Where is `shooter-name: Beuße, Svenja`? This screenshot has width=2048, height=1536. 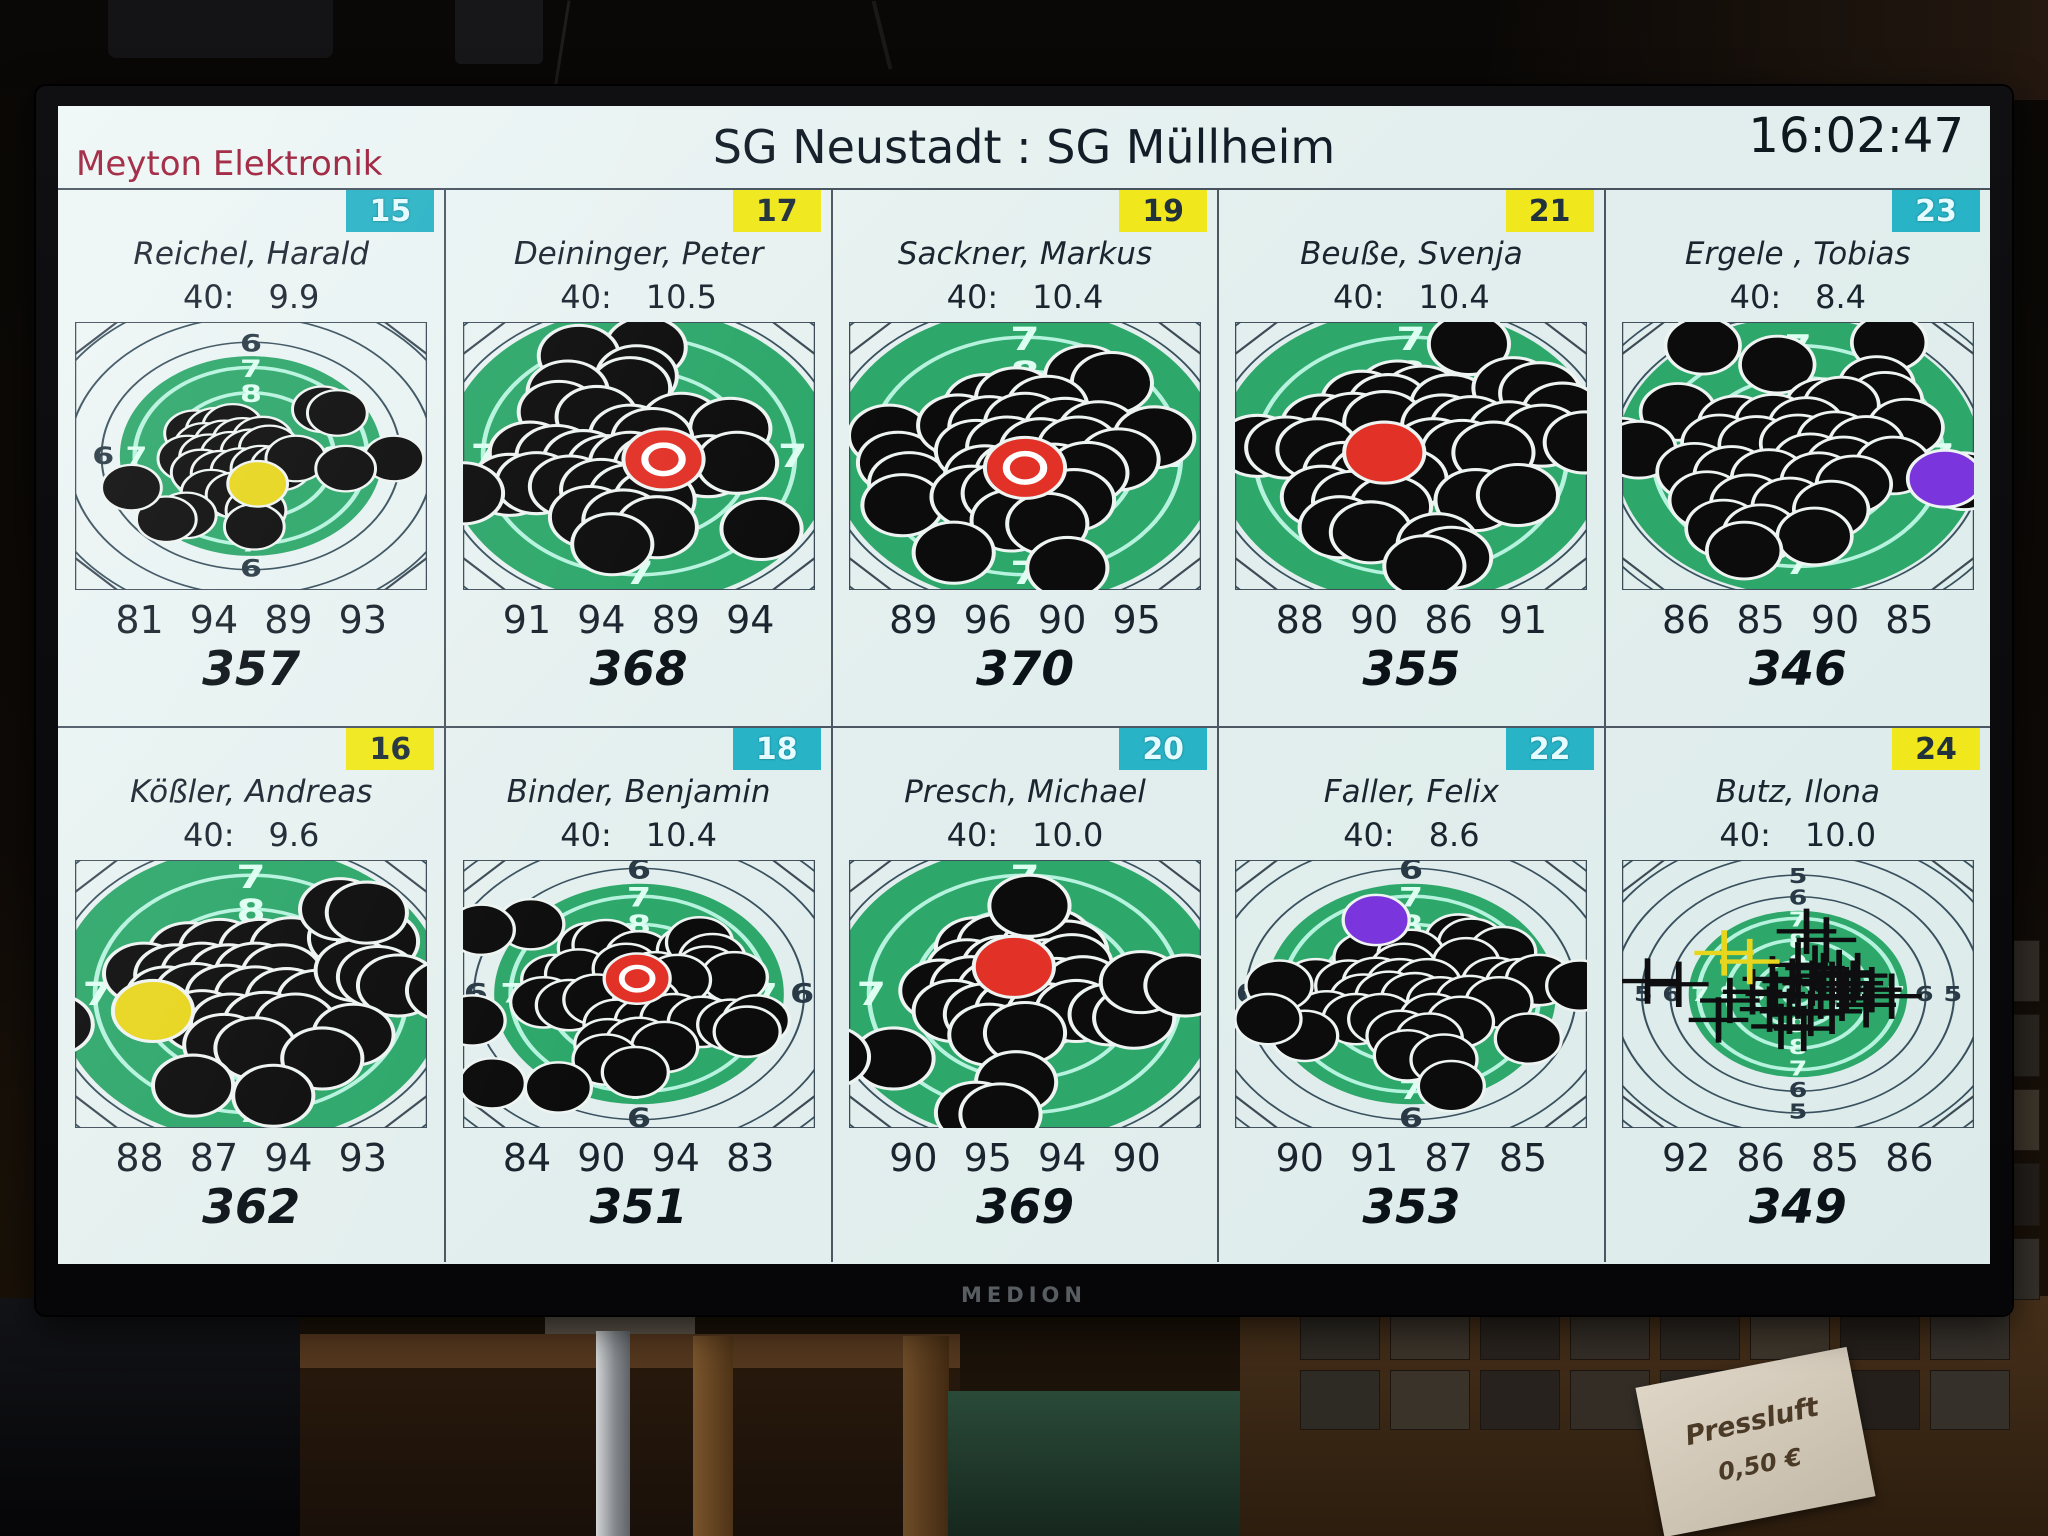 shooter-name: Beuße, Svenja is located at coordinates (1411, 254).